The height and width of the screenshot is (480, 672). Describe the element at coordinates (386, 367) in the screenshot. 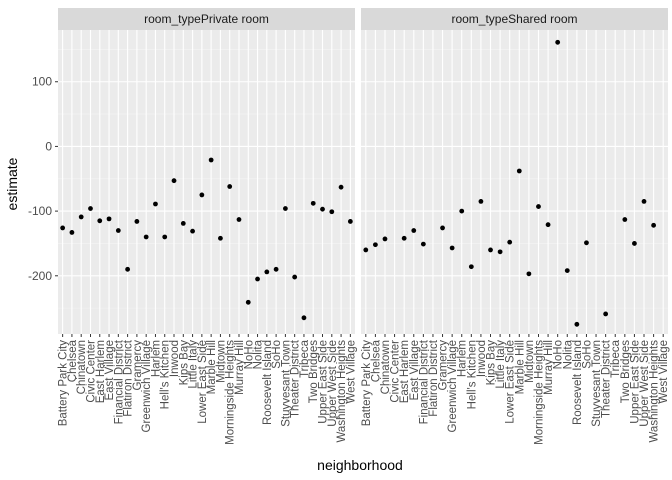

I see `x-tick-label: Chinatown` at that location.